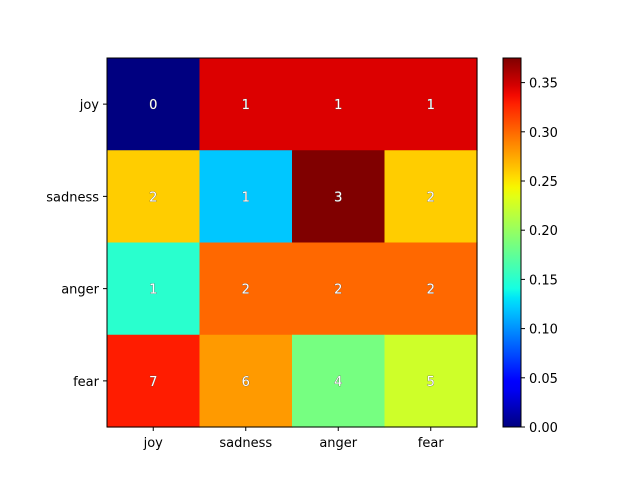  I want to click on x-tick-label: joy, so click(153, 443).